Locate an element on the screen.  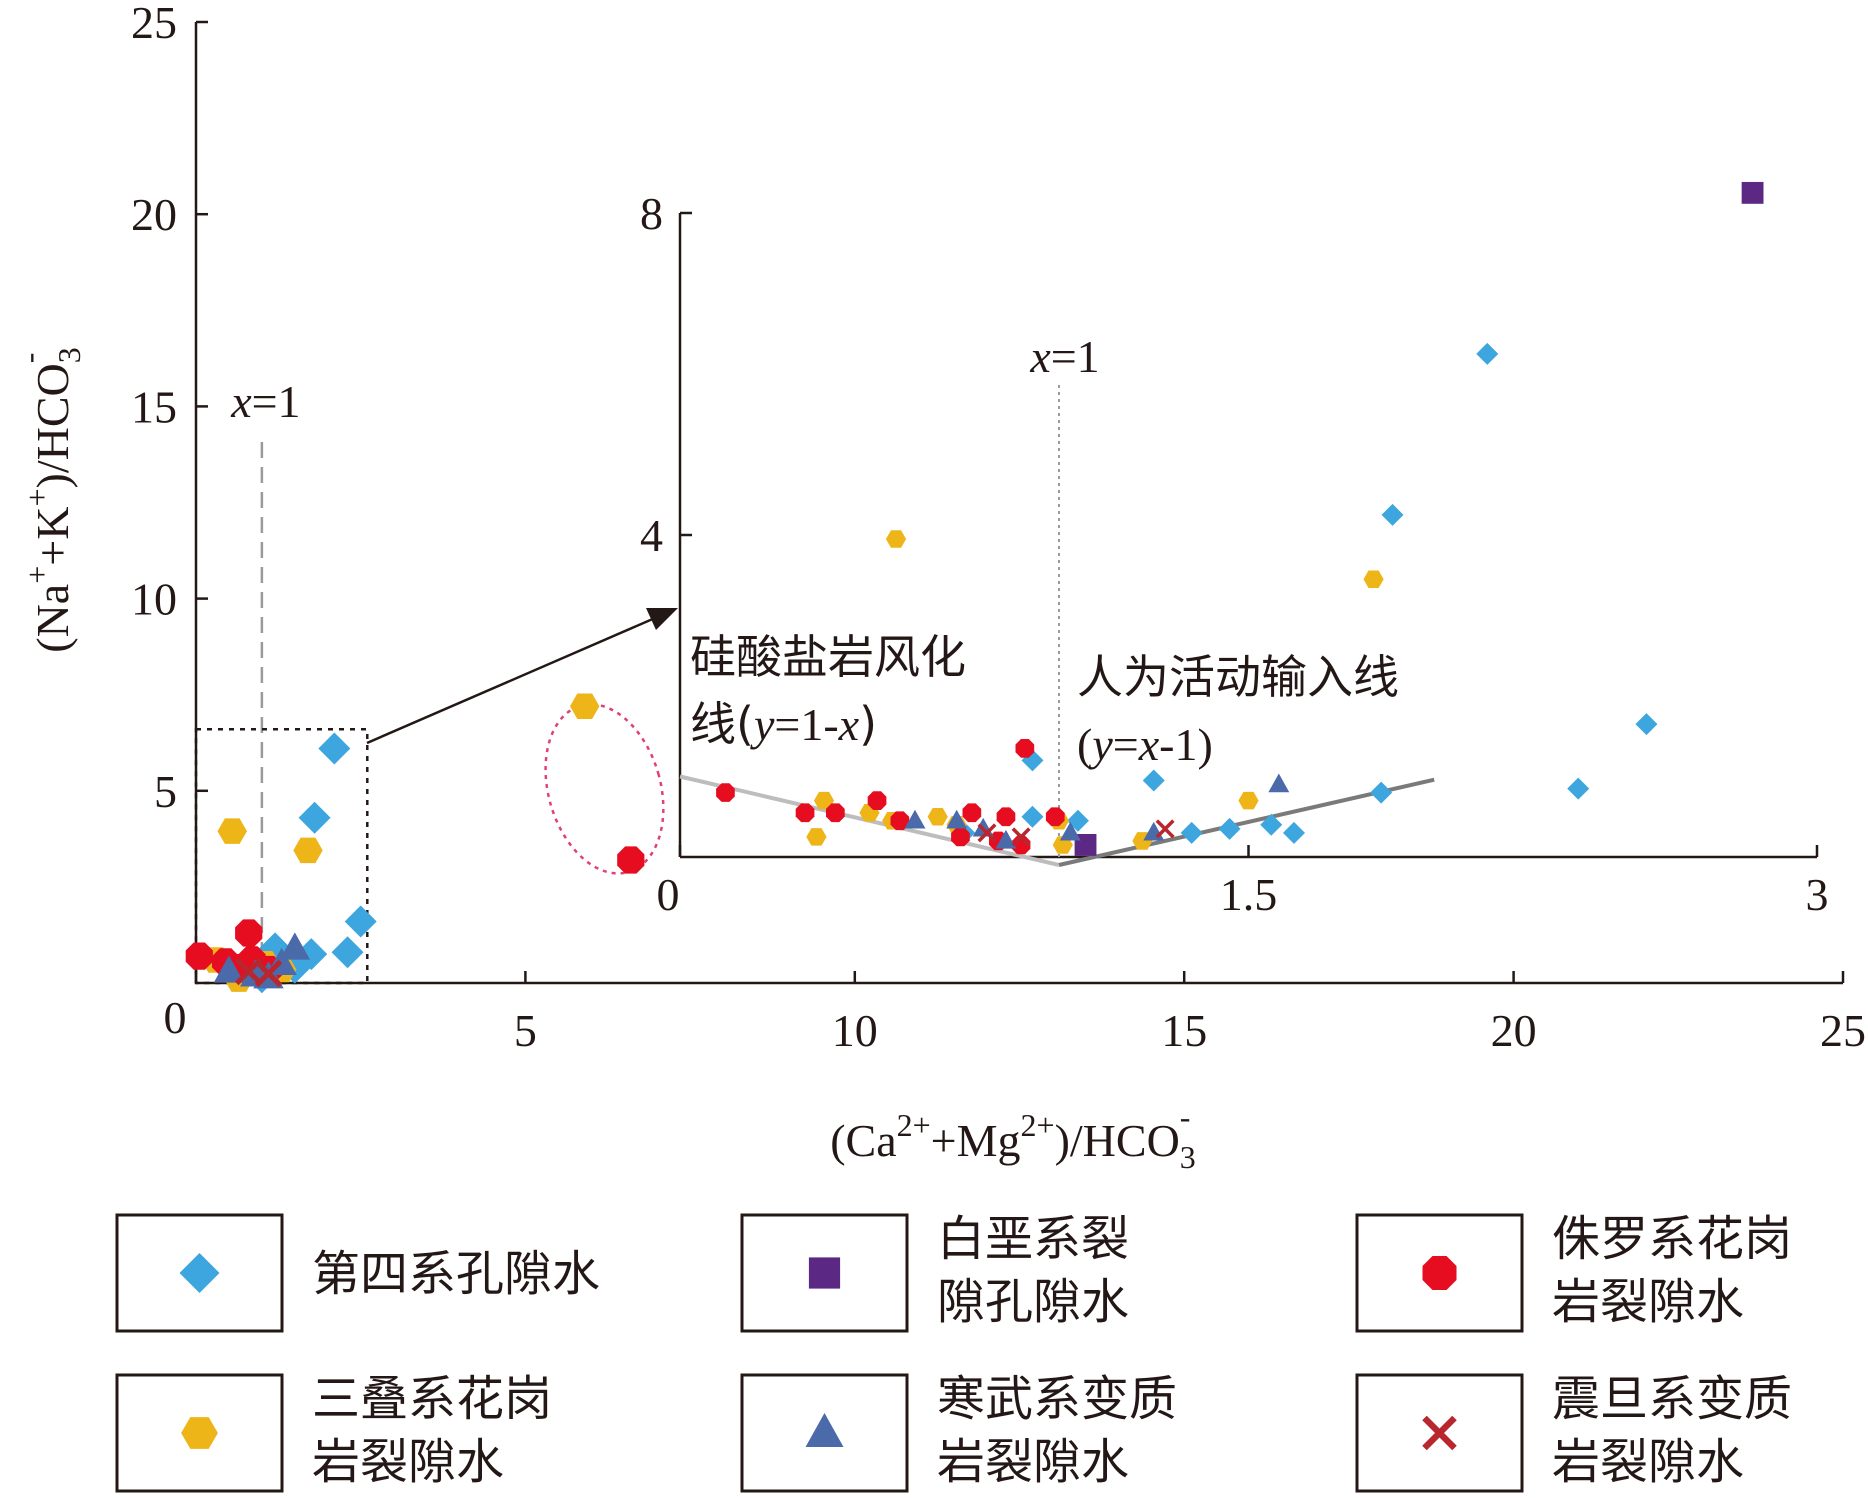
x-axis-title: (Ca2++Mg2+)/HCO3- is located at coordinates (1013, 1137).